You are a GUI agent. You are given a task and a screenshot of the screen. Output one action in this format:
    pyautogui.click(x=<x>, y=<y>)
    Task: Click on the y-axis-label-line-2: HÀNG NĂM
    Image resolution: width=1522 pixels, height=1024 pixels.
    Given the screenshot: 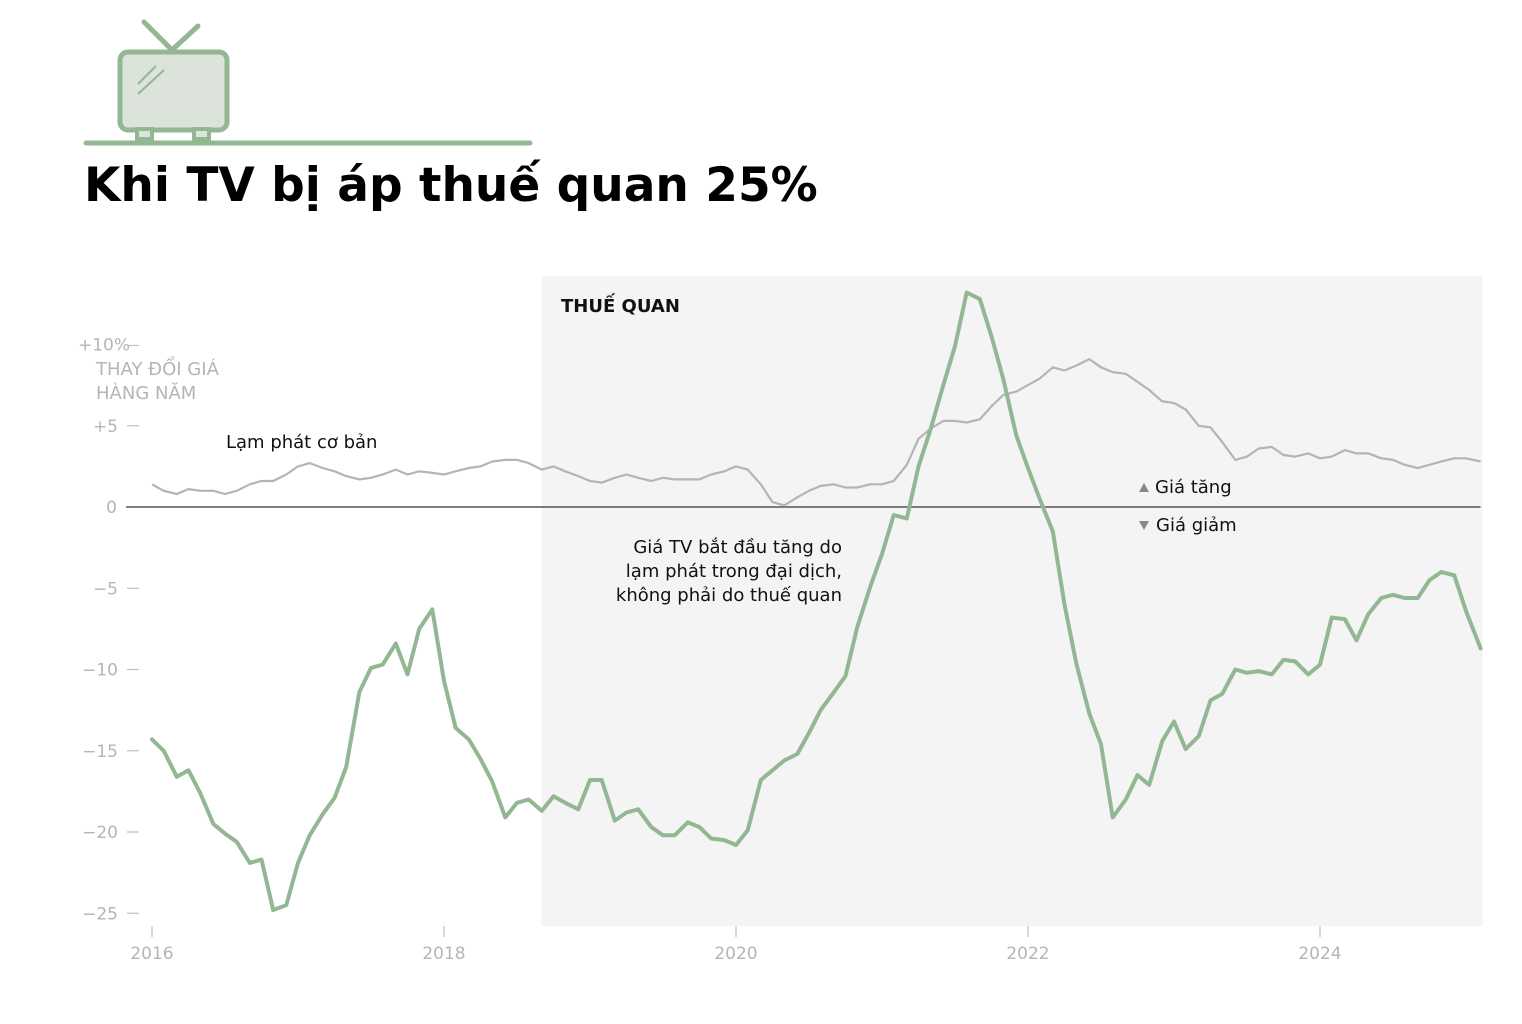 What is the action you would take?
    pyautogui.click(x=146, y=393)
    